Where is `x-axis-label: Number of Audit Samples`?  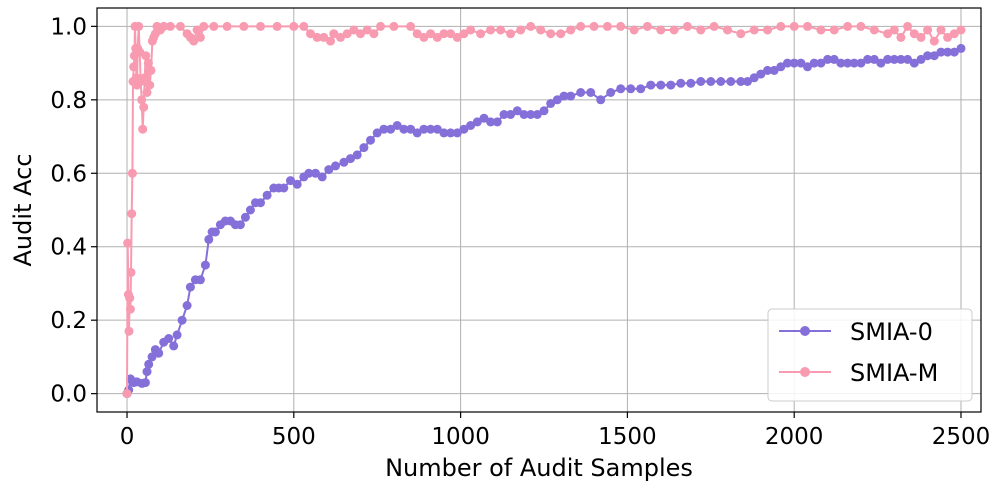
x-axis-label: Number of Audit Samples is located at coordinates (539, 468).